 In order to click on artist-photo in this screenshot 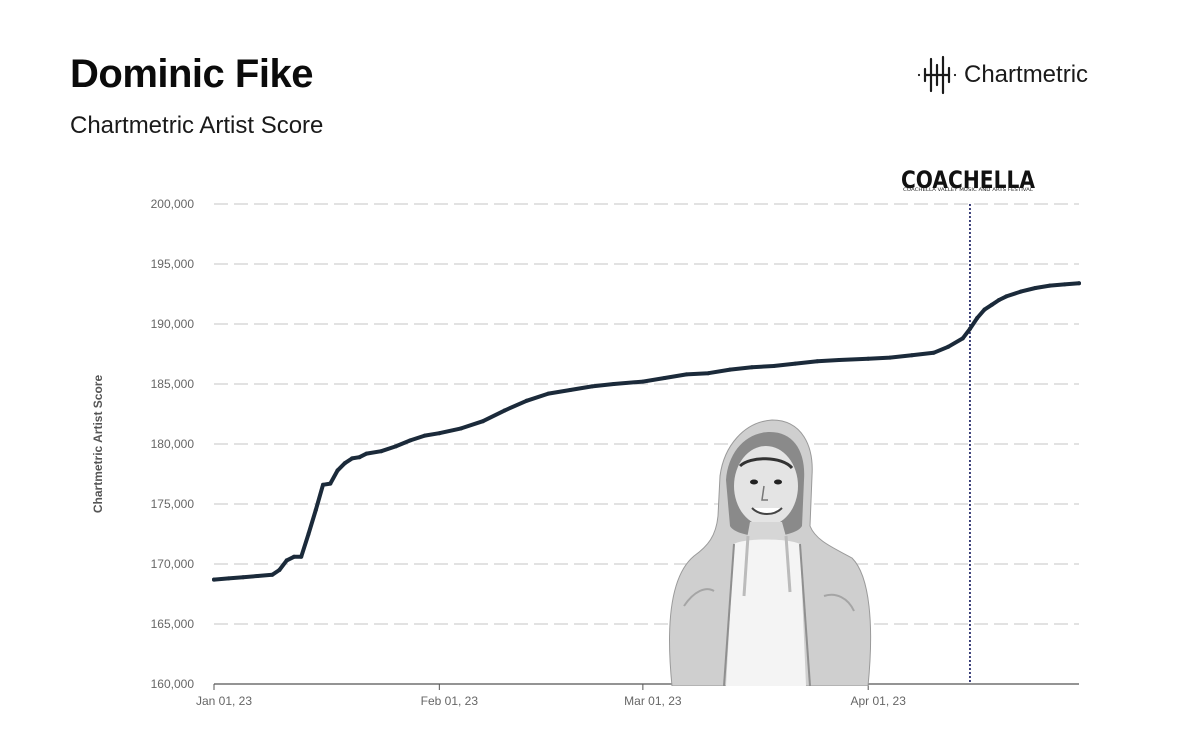, I will do `click(770, 552)`.